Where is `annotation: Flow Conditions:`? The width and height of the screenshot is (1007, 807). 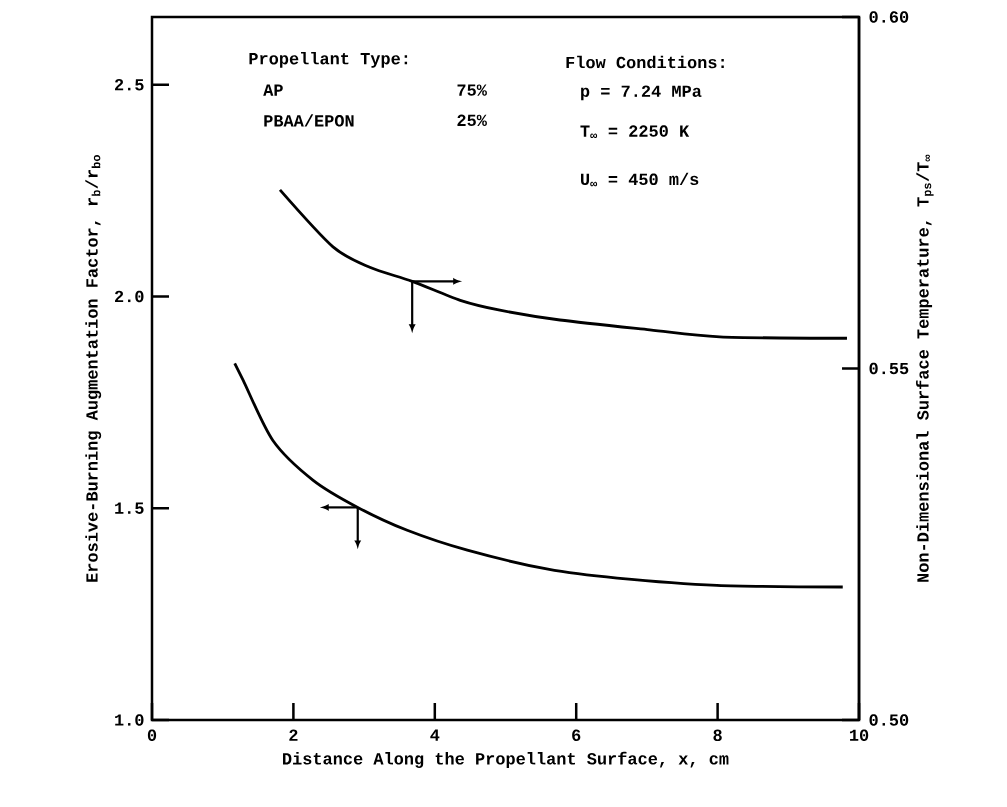 annotation: Flow Conditions: is located at coordinates (645, 62).